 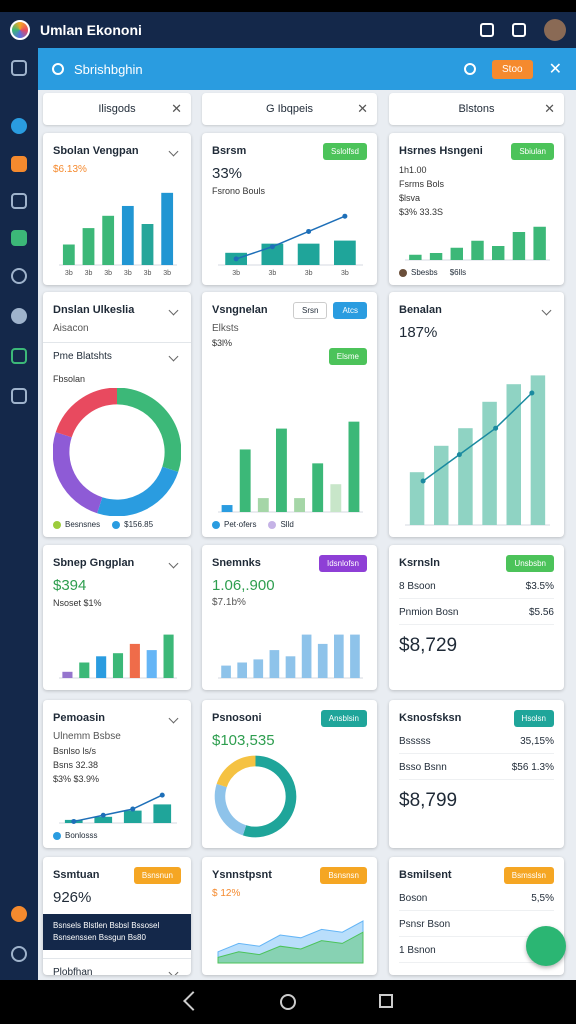 I want to click on card: Sbolan Vengpan $6.13% 3b 3b 3b 3b 3b 3b, so click(x=117, y=209).